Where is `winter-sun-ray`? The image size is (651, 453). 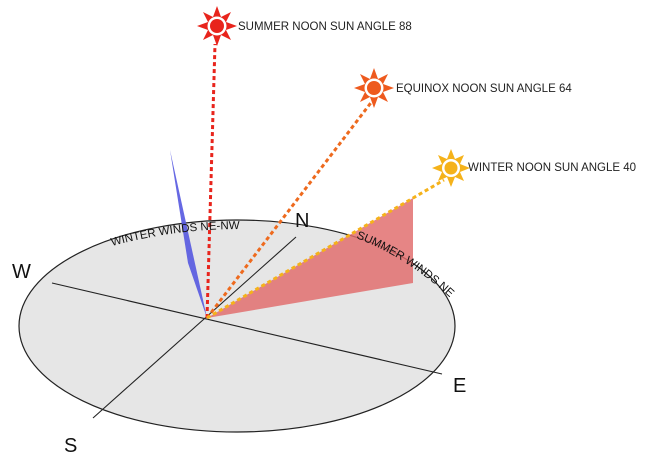
winter-sun-ray is located at coordinates (325, 249).